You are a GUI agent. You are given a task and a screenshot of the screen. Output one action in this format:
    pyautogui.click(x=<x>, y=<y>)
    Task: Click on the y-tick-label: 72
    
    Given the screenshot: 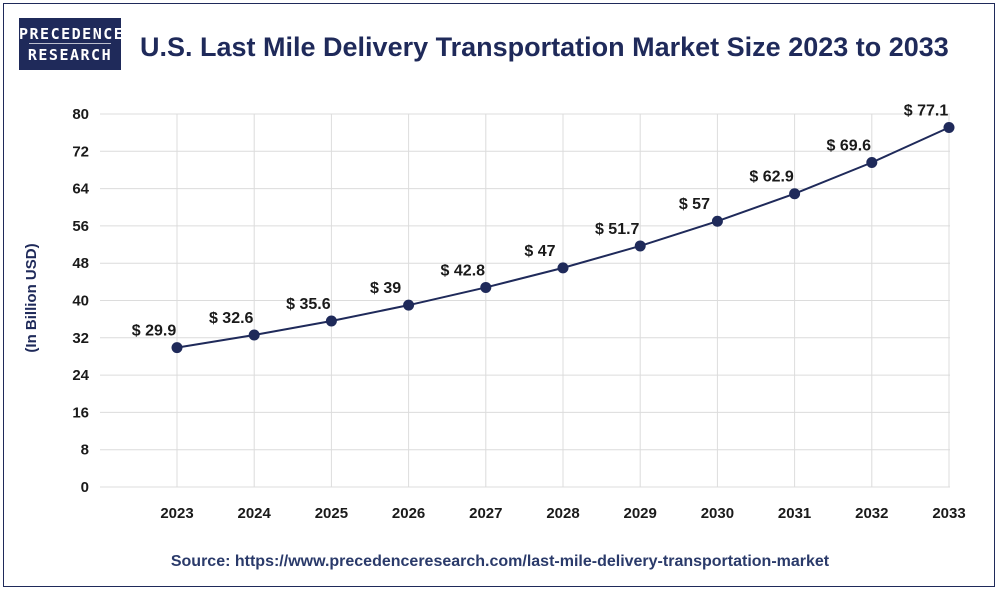 What is the action you would take?
    pyautogui.click(x=80, y=151)
    